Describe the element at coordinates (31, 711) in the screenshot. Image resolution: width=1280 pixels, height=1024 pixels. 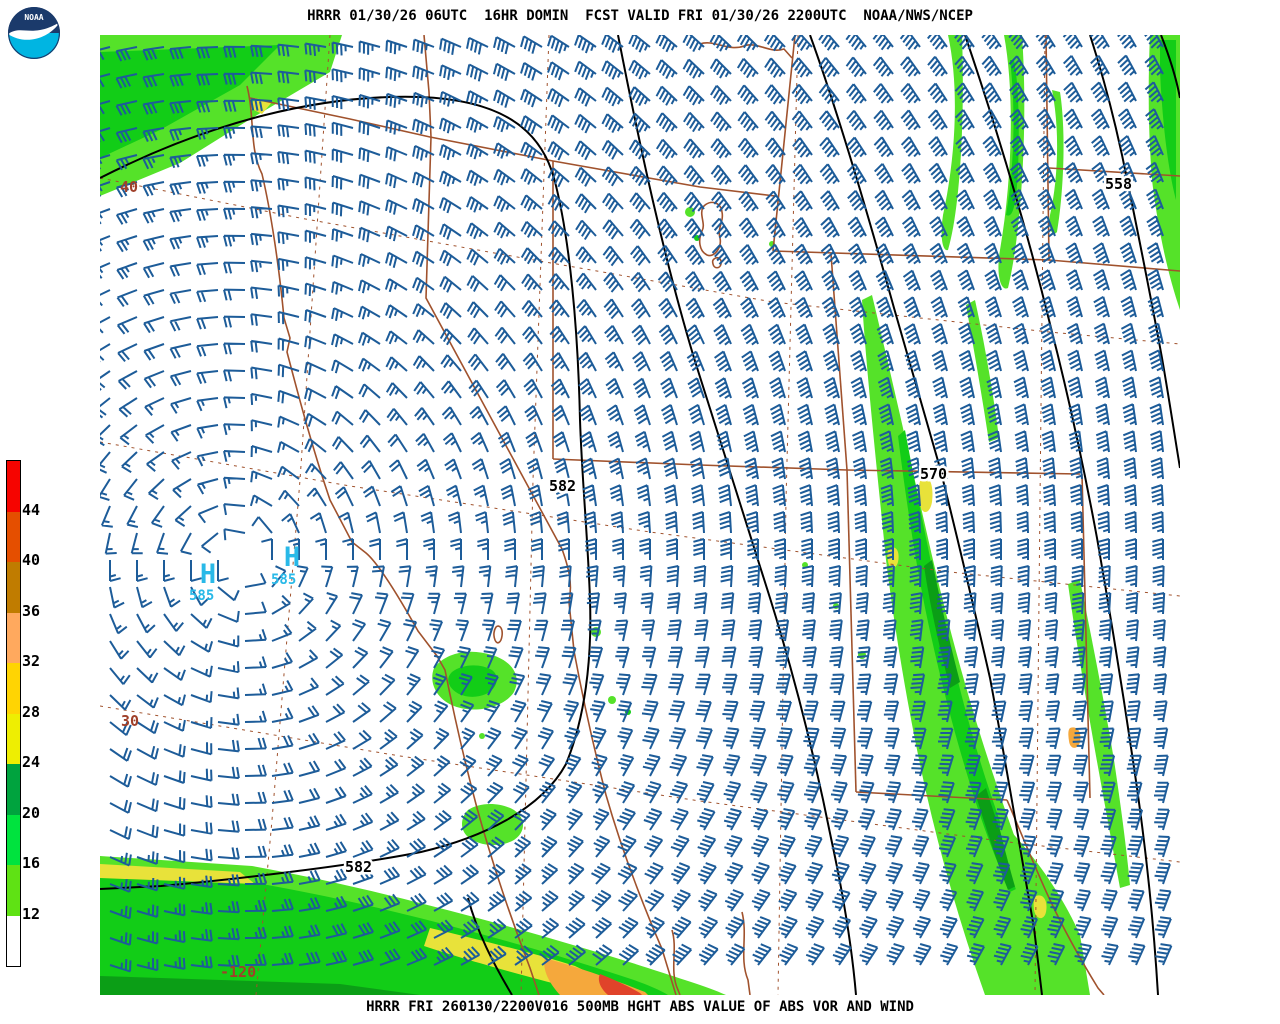
I see `colorbar-label: 28` at that location.